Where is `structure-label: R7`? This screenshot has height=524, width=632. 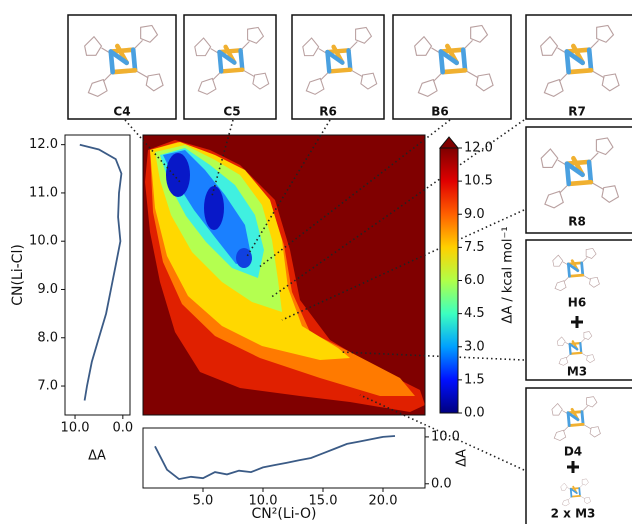
structure-label: R7 is located at coordinates (577, 112).